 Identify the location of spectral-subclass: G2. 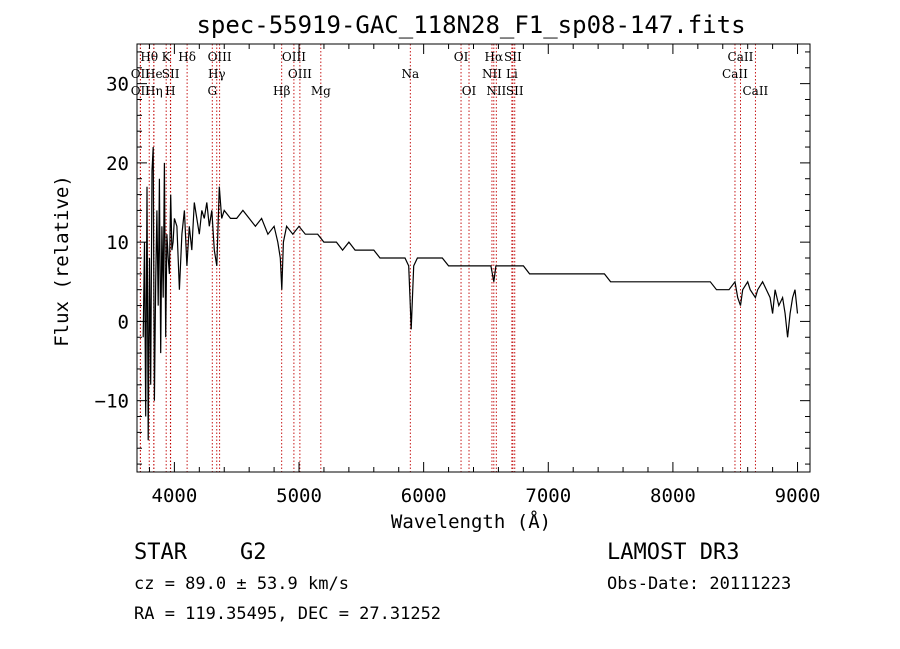
(253, 552).